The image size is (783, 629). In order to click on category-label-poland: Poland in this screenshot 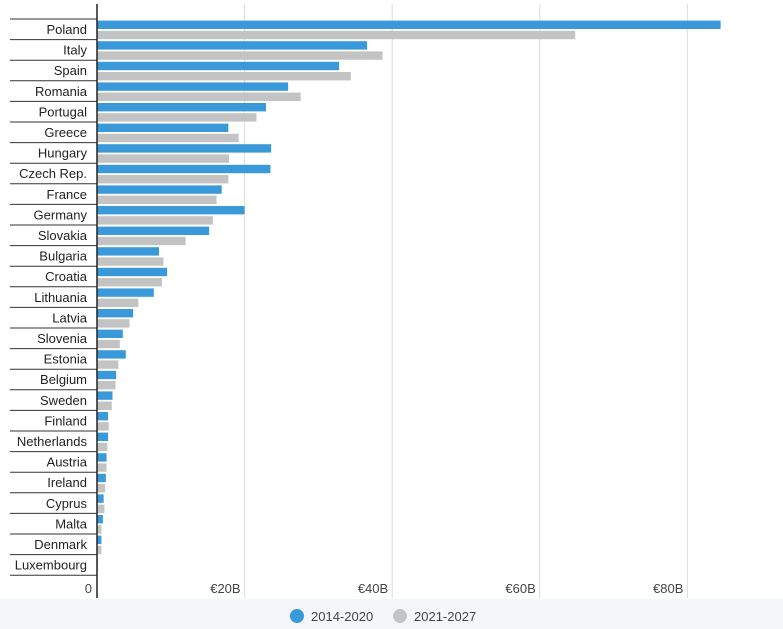, I will do `click(67, 29)`.